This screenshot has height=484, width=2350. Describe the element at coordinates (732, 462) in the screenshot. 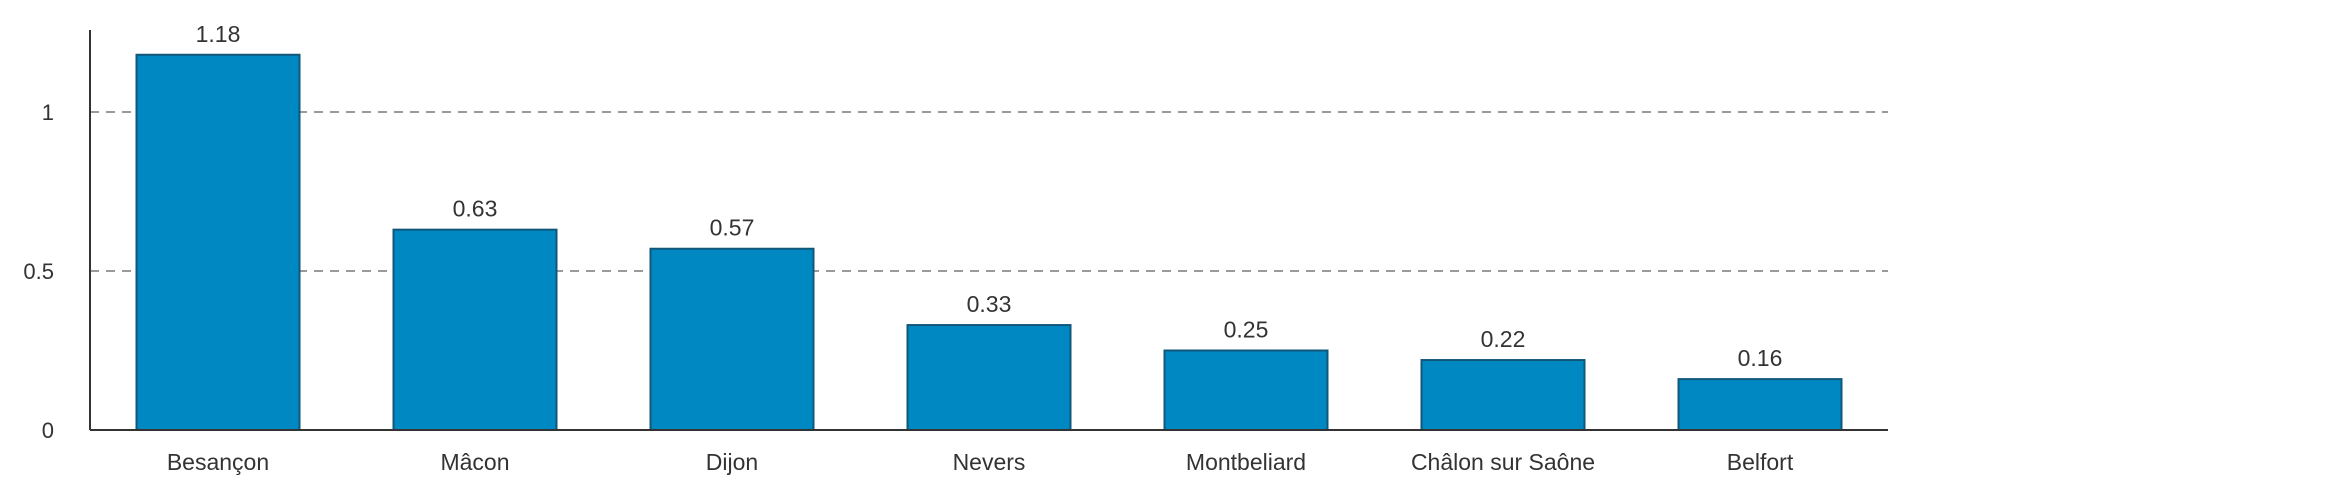

I see `category-label-2: Dijon` at that location.